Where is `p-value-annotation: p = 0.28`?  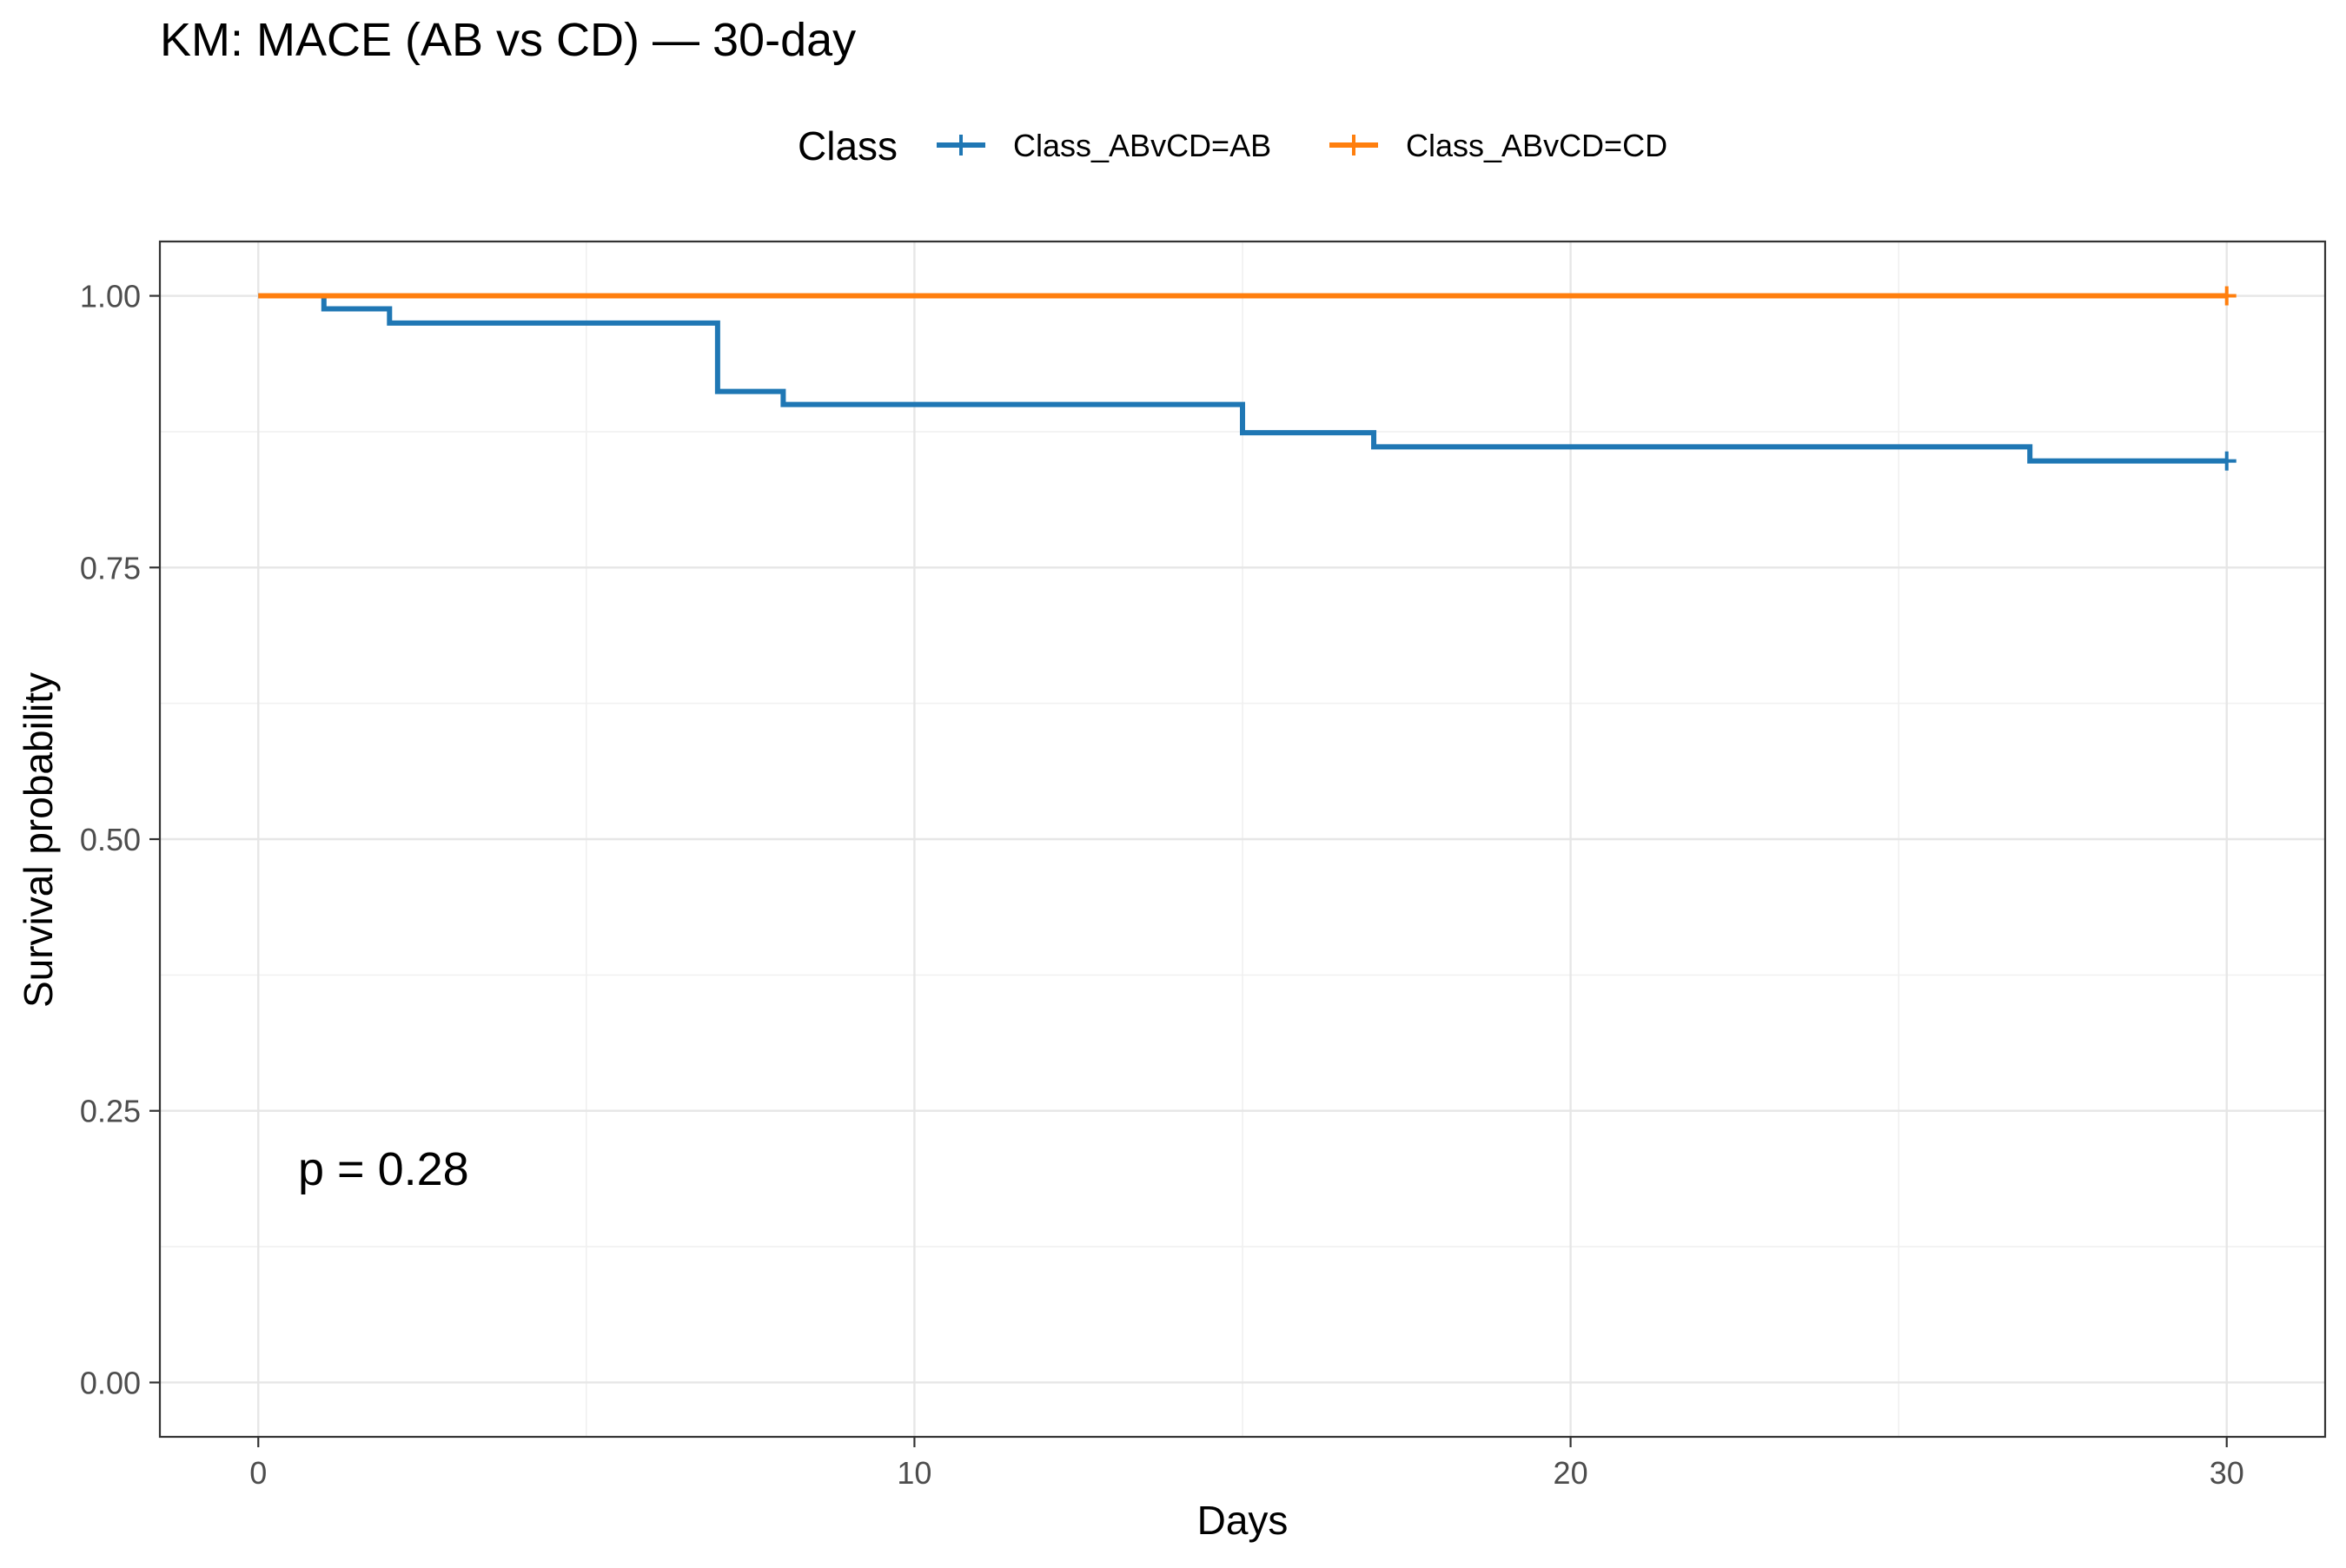 p-value-annotation: p = 0.28 is located at coordinates (384, 1169).